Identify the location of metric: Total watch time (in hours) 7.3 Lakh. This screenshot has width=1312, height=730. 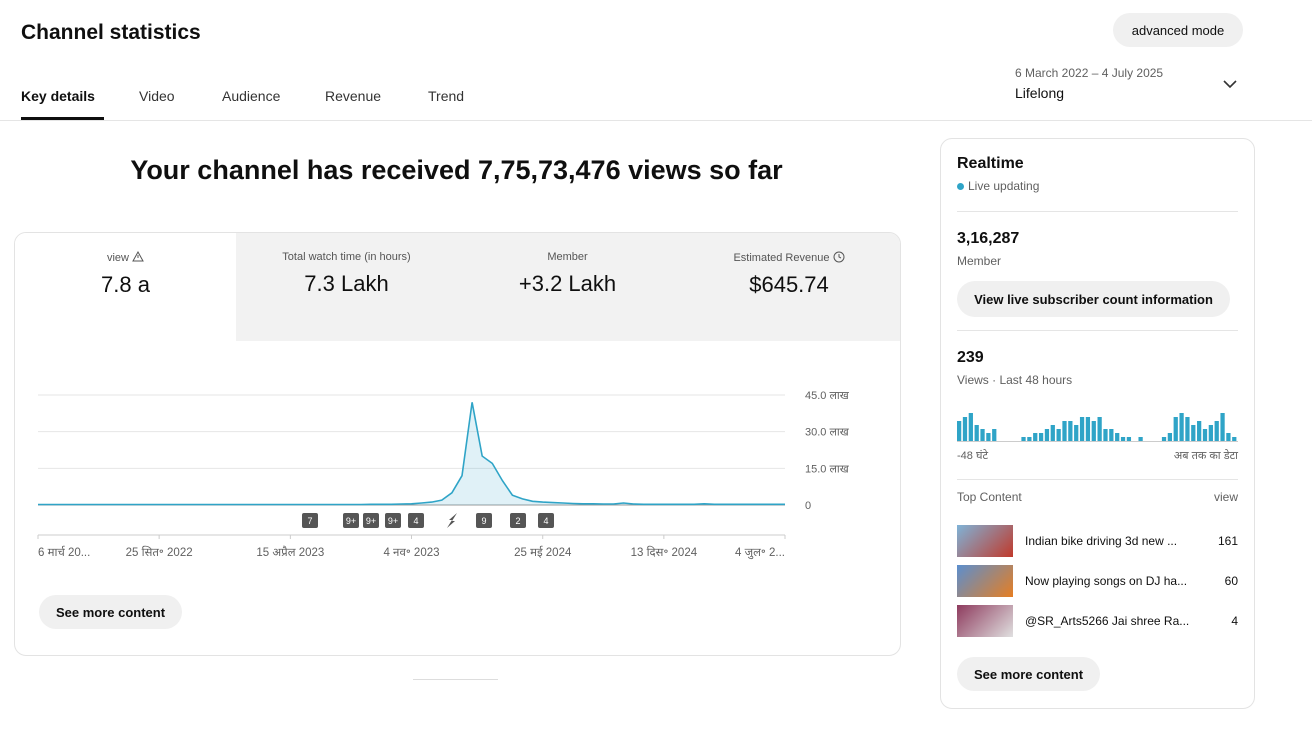
(347, 287).